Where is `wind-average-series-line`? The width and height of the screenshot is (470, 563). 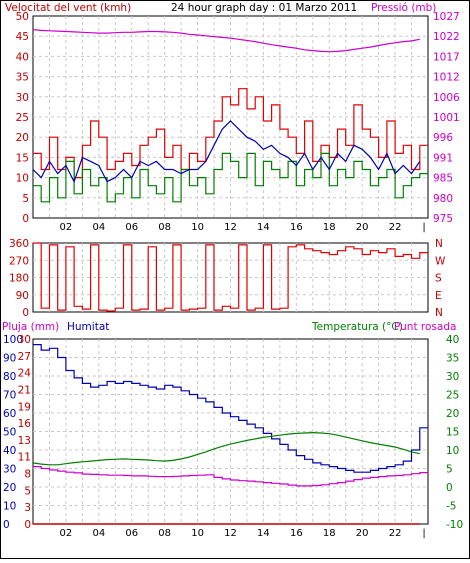
wind-average-series-line is located at coordinates (226, 152).